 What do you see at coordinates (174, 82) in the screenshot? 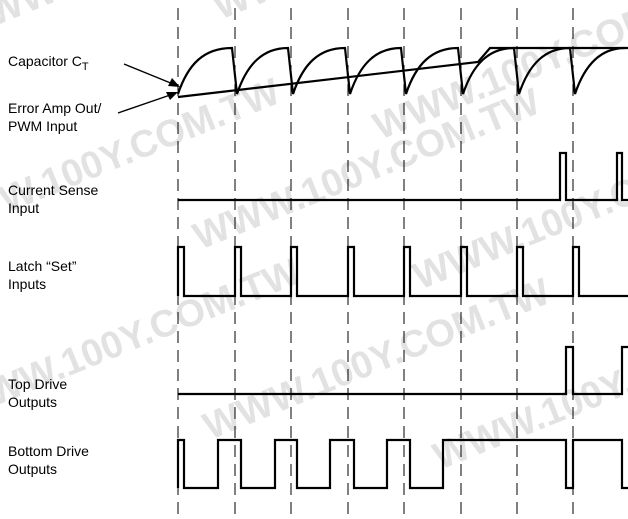
I see `capacitor-arrowhead` at bounding box center [174, 82].